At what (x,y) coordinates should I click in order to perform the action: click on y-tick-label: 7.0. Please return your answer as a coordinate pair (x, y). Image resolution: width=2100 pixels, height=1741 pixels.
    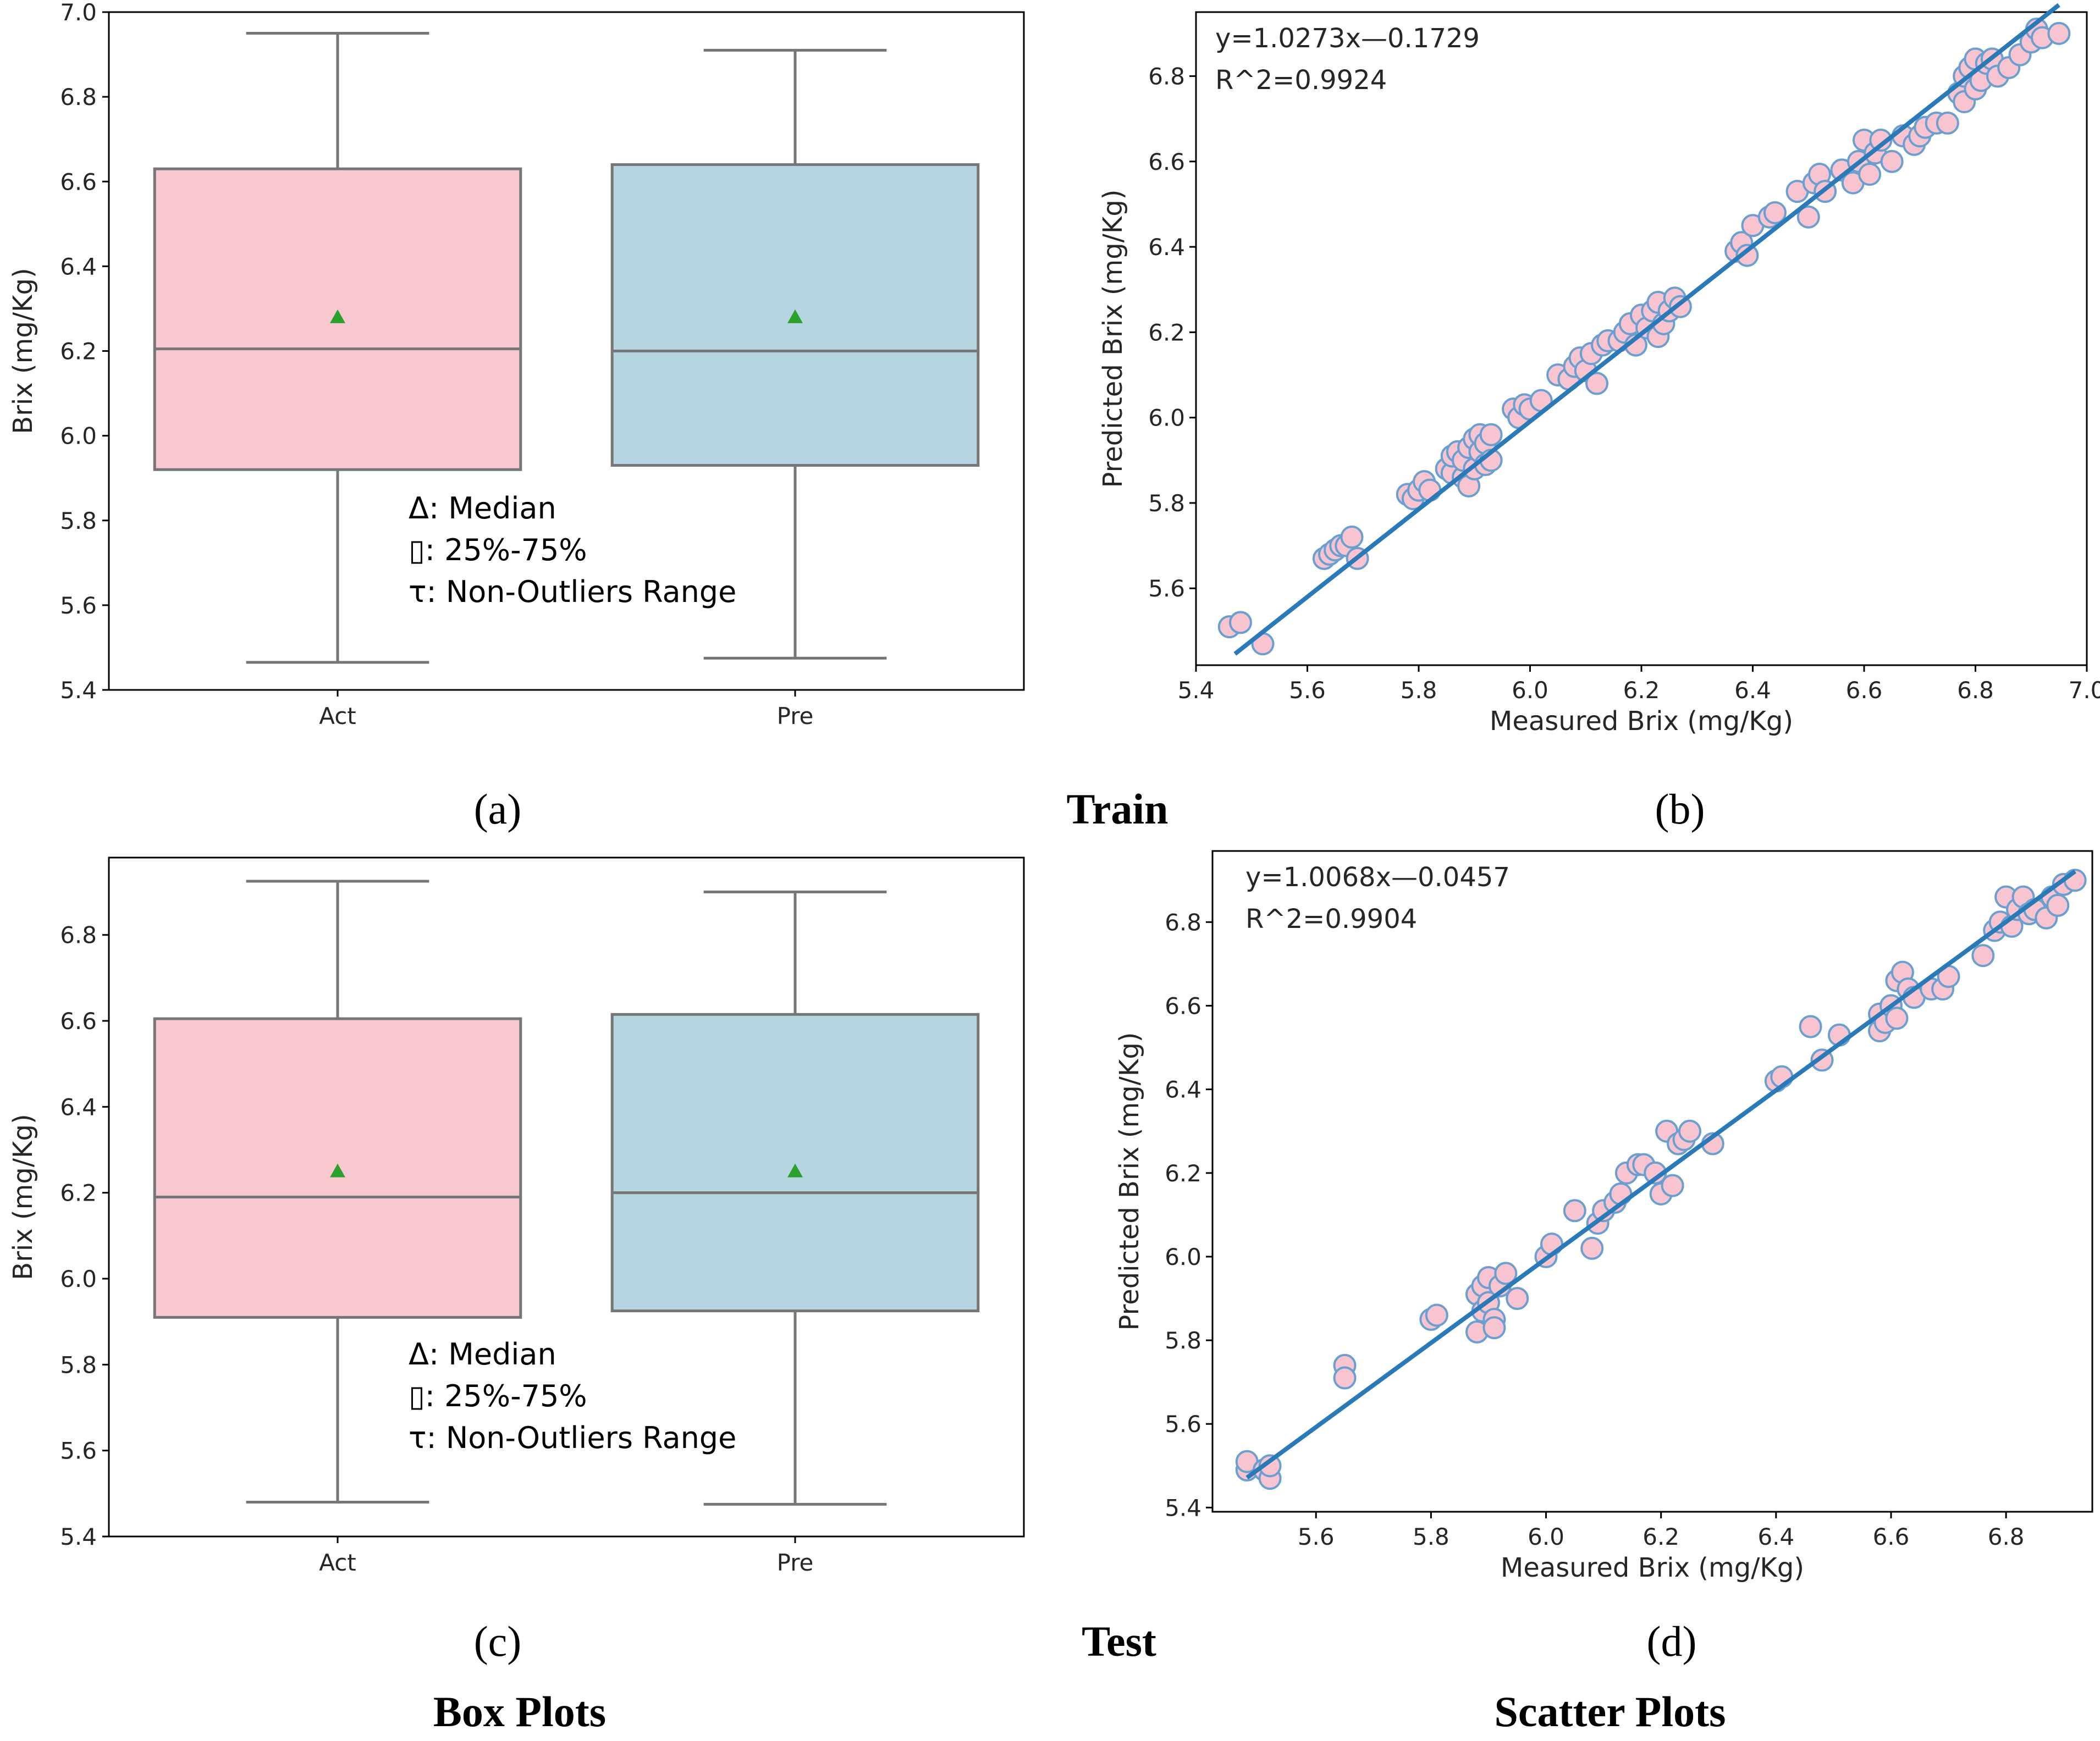
    Looking at the image, I should click on (78, 13).